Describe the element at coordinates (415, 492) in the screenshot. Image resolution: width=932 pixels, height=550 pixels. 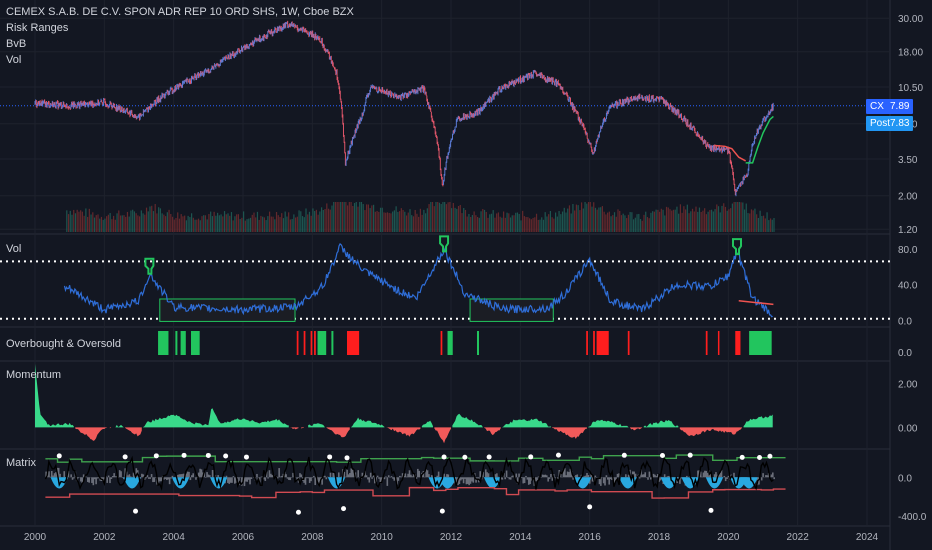
I see `matrix-lower-band` at that location.